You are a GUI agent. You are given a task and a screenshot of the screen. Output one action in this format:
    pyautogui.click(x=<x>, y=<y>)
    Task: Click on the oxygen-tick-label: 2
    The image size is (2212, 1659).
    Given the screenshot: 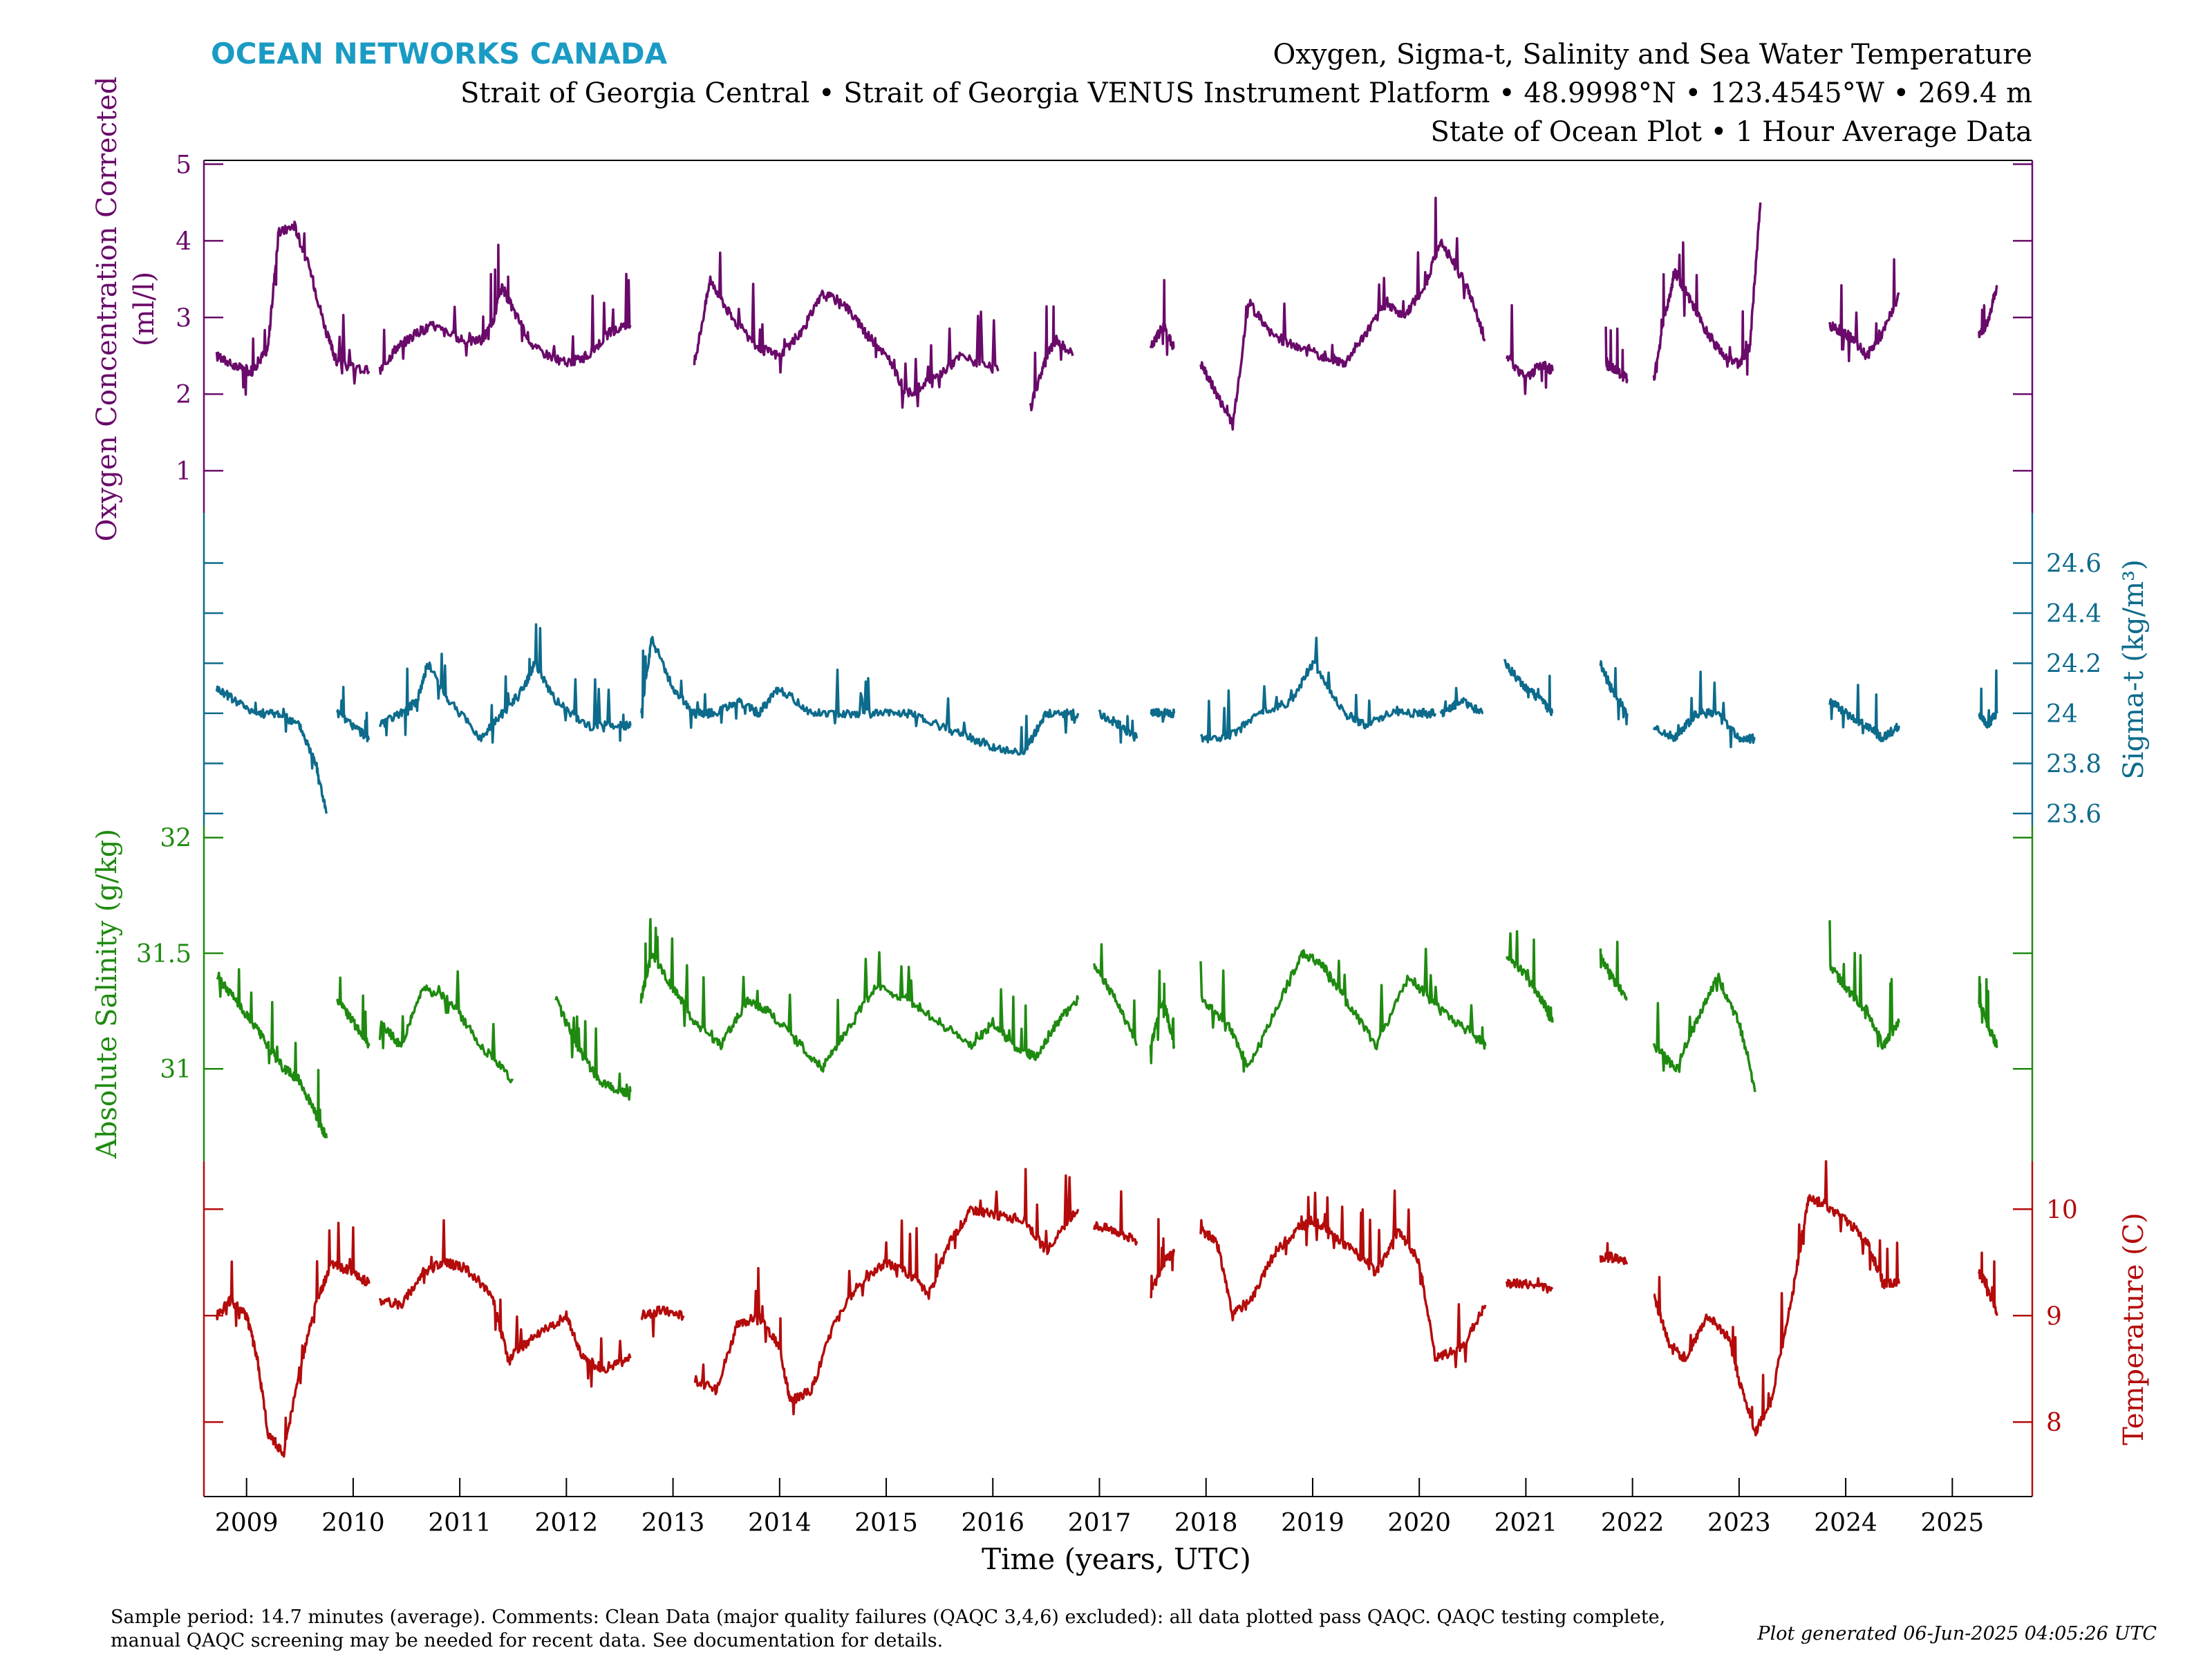 What is the action you would take?
    pyautogui.click(x=184, y=395)
    